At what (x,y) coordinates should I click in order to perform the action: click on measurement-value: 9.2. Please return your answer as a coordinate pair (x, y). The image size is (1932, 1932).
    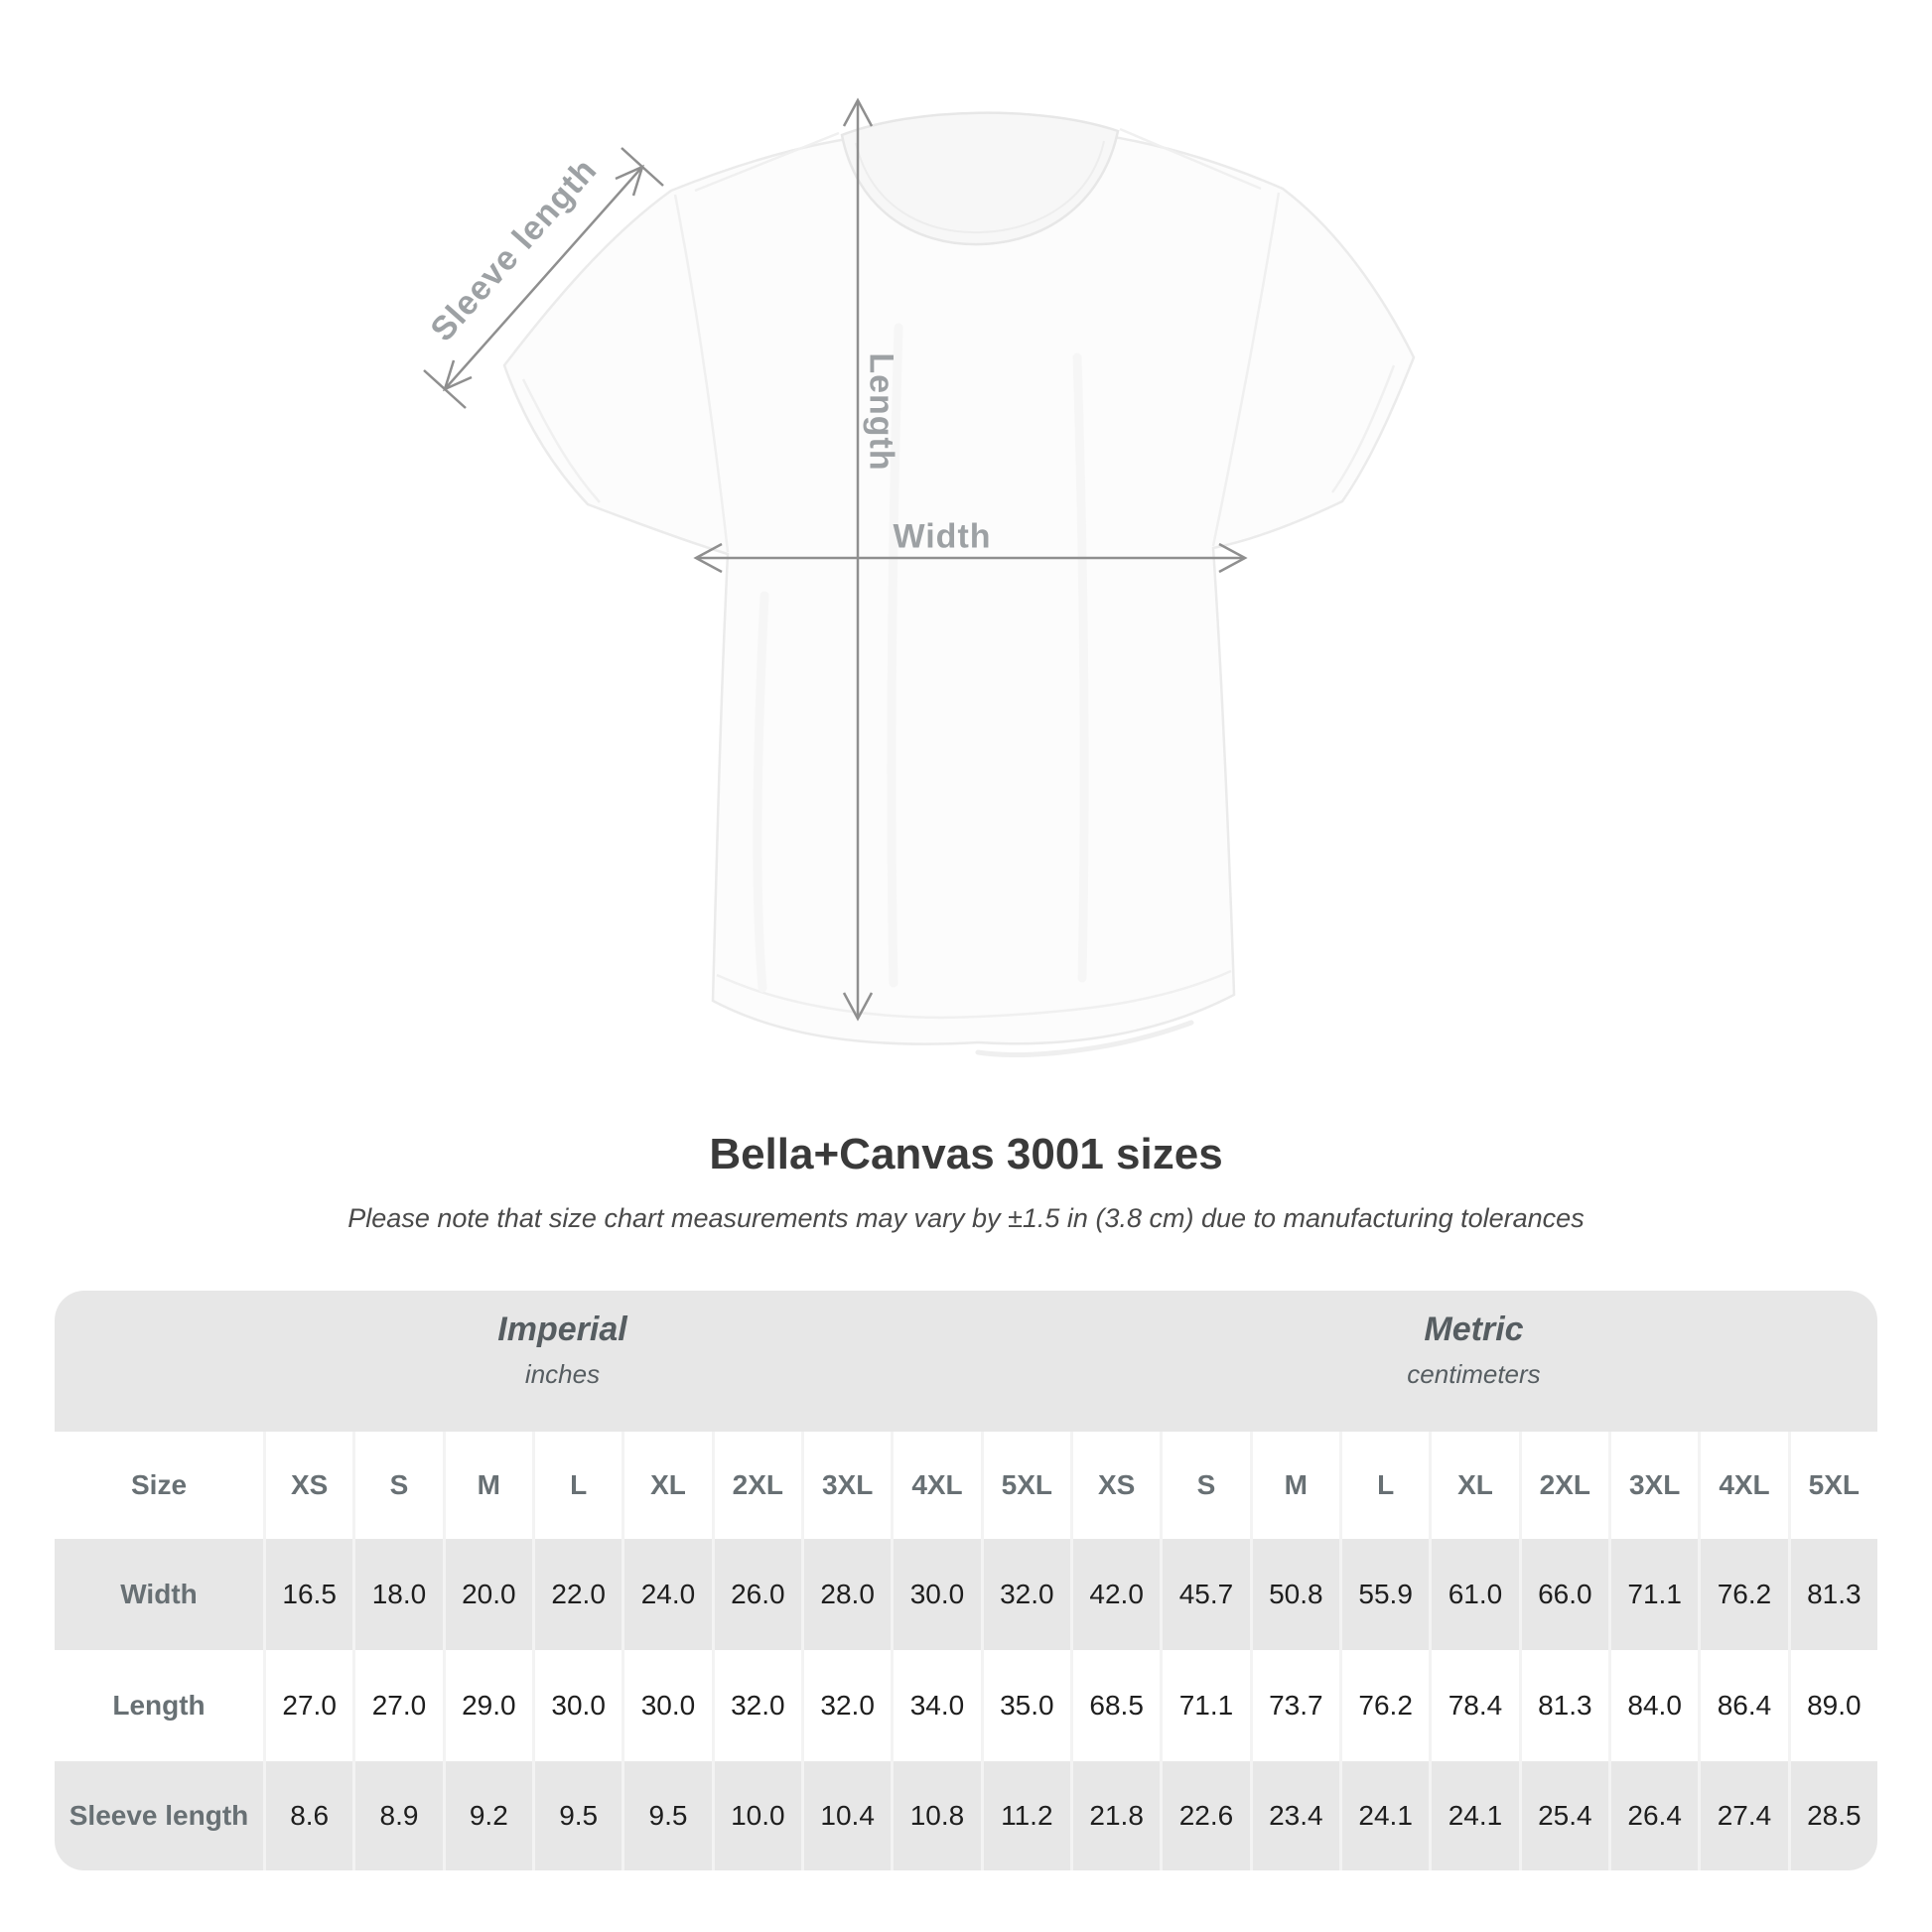
    Looking at the image, I should click on (487, 1815).